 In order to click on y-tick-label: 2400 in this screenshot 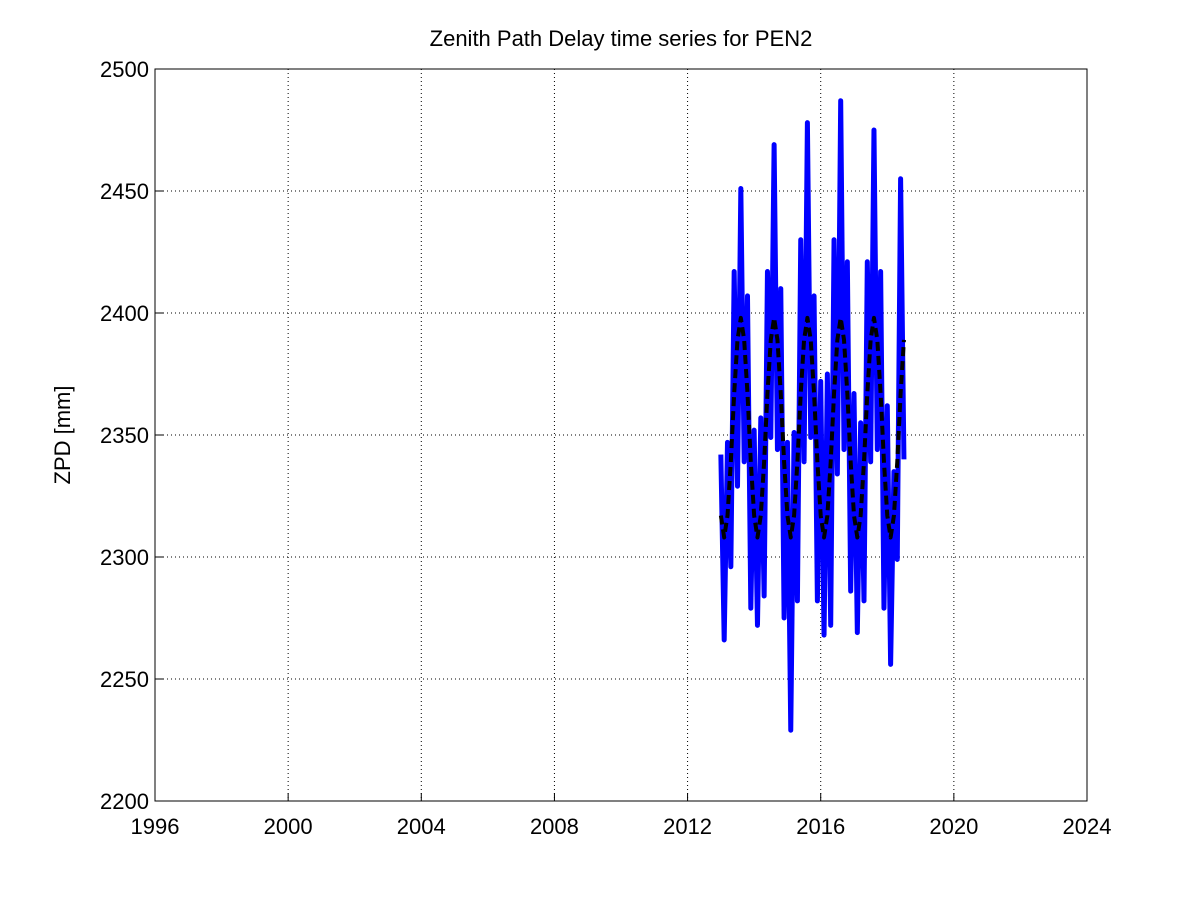, I will do `click(124, 313)`.